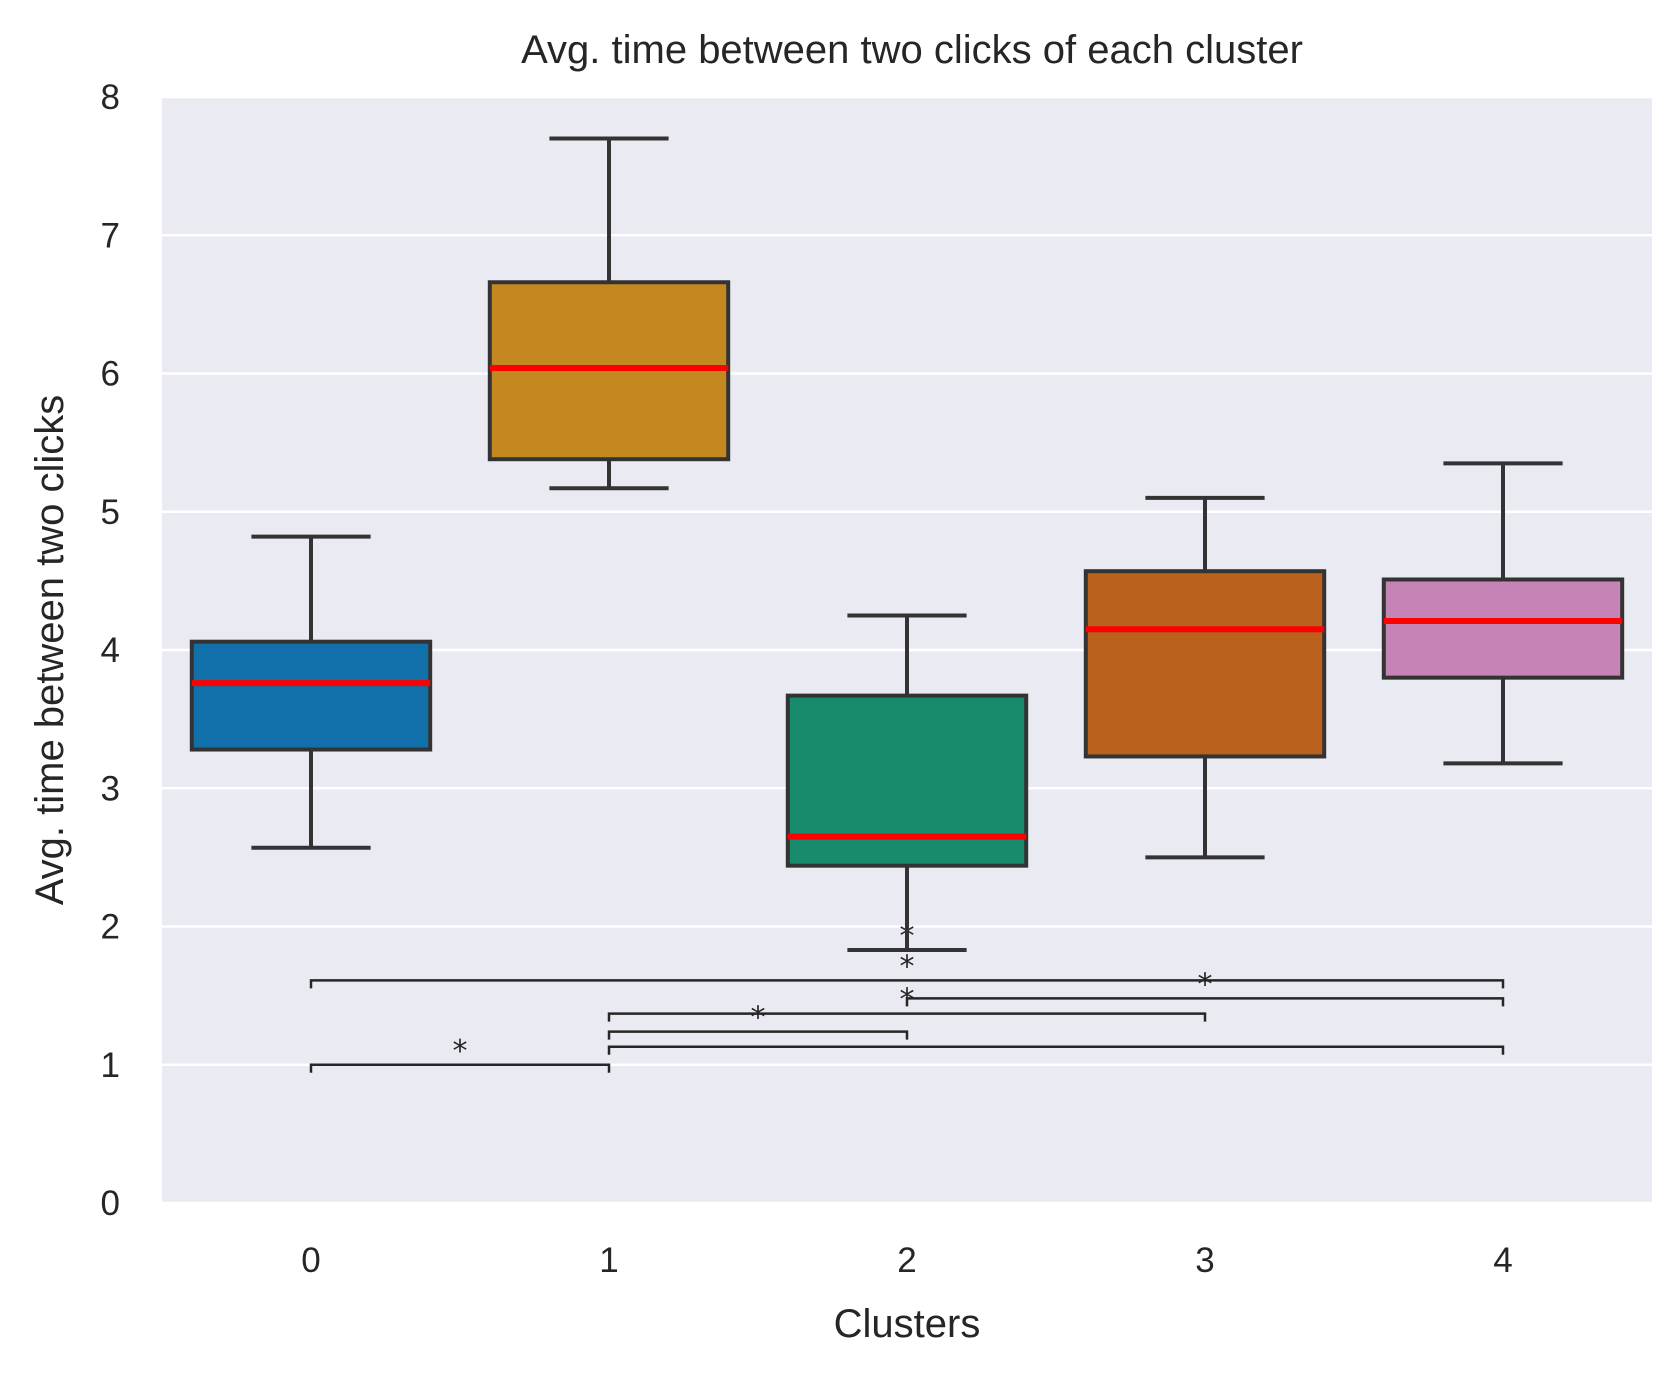 The image size is (1676, 1375). What do you see at coordinates (110, 1065) in the screenshot?
I see `y-tick-label: 1` at bounding box center [110, 1065].